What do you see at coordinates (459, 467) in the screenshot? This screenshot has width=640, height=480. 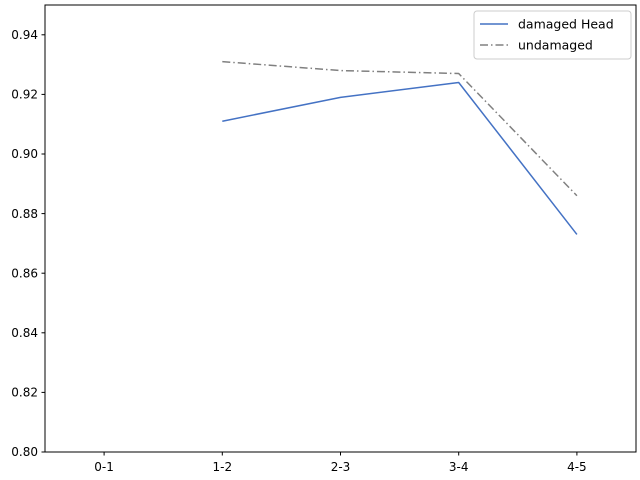 I see `x-tick-label: 3-4` at bounding box center [459, 467].